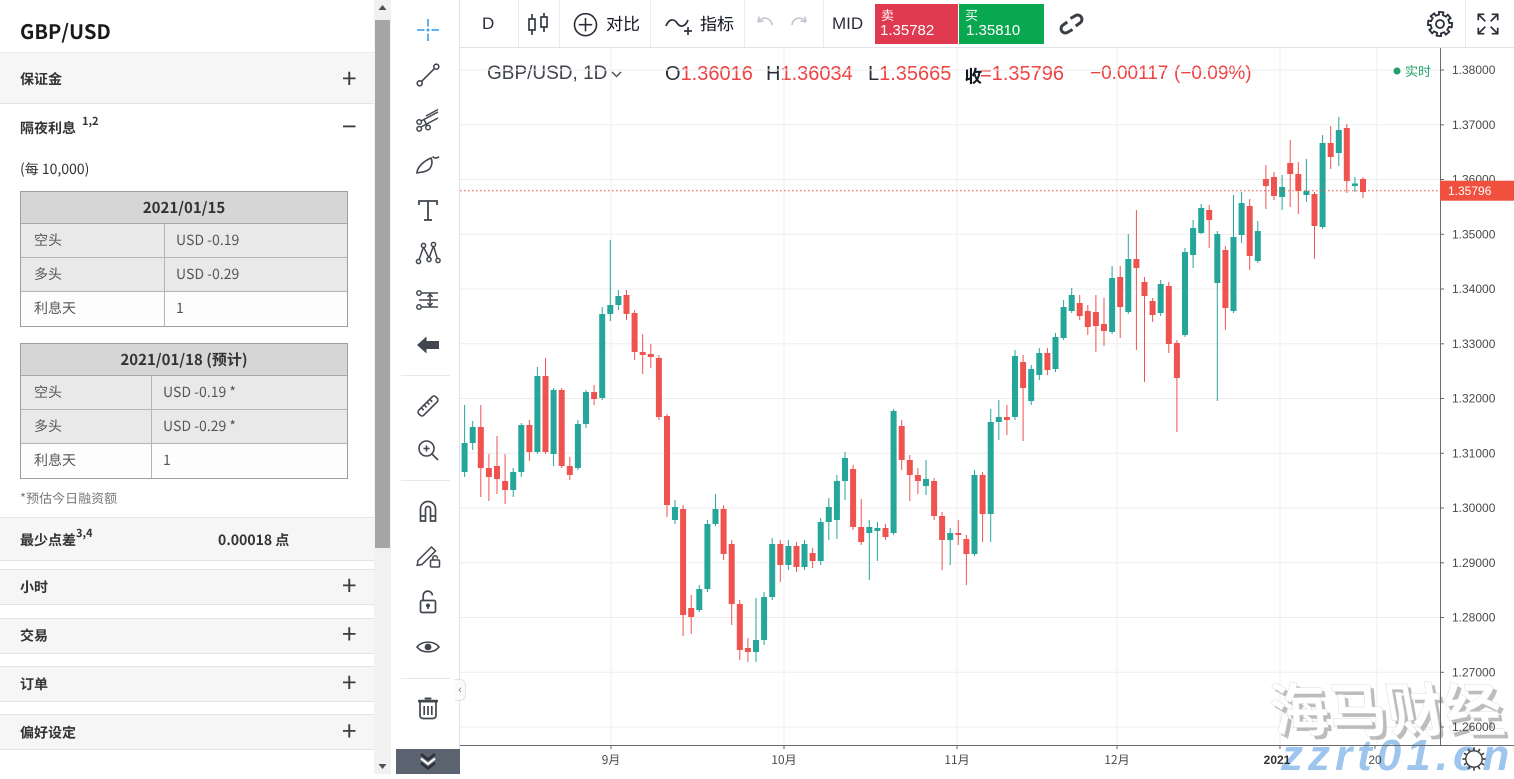 The height and width of the screenshot is (779, 1514). Describe the element at coordinates (1474, 672) in the screenshot. I see `svg-text: 1.27000` at that location.